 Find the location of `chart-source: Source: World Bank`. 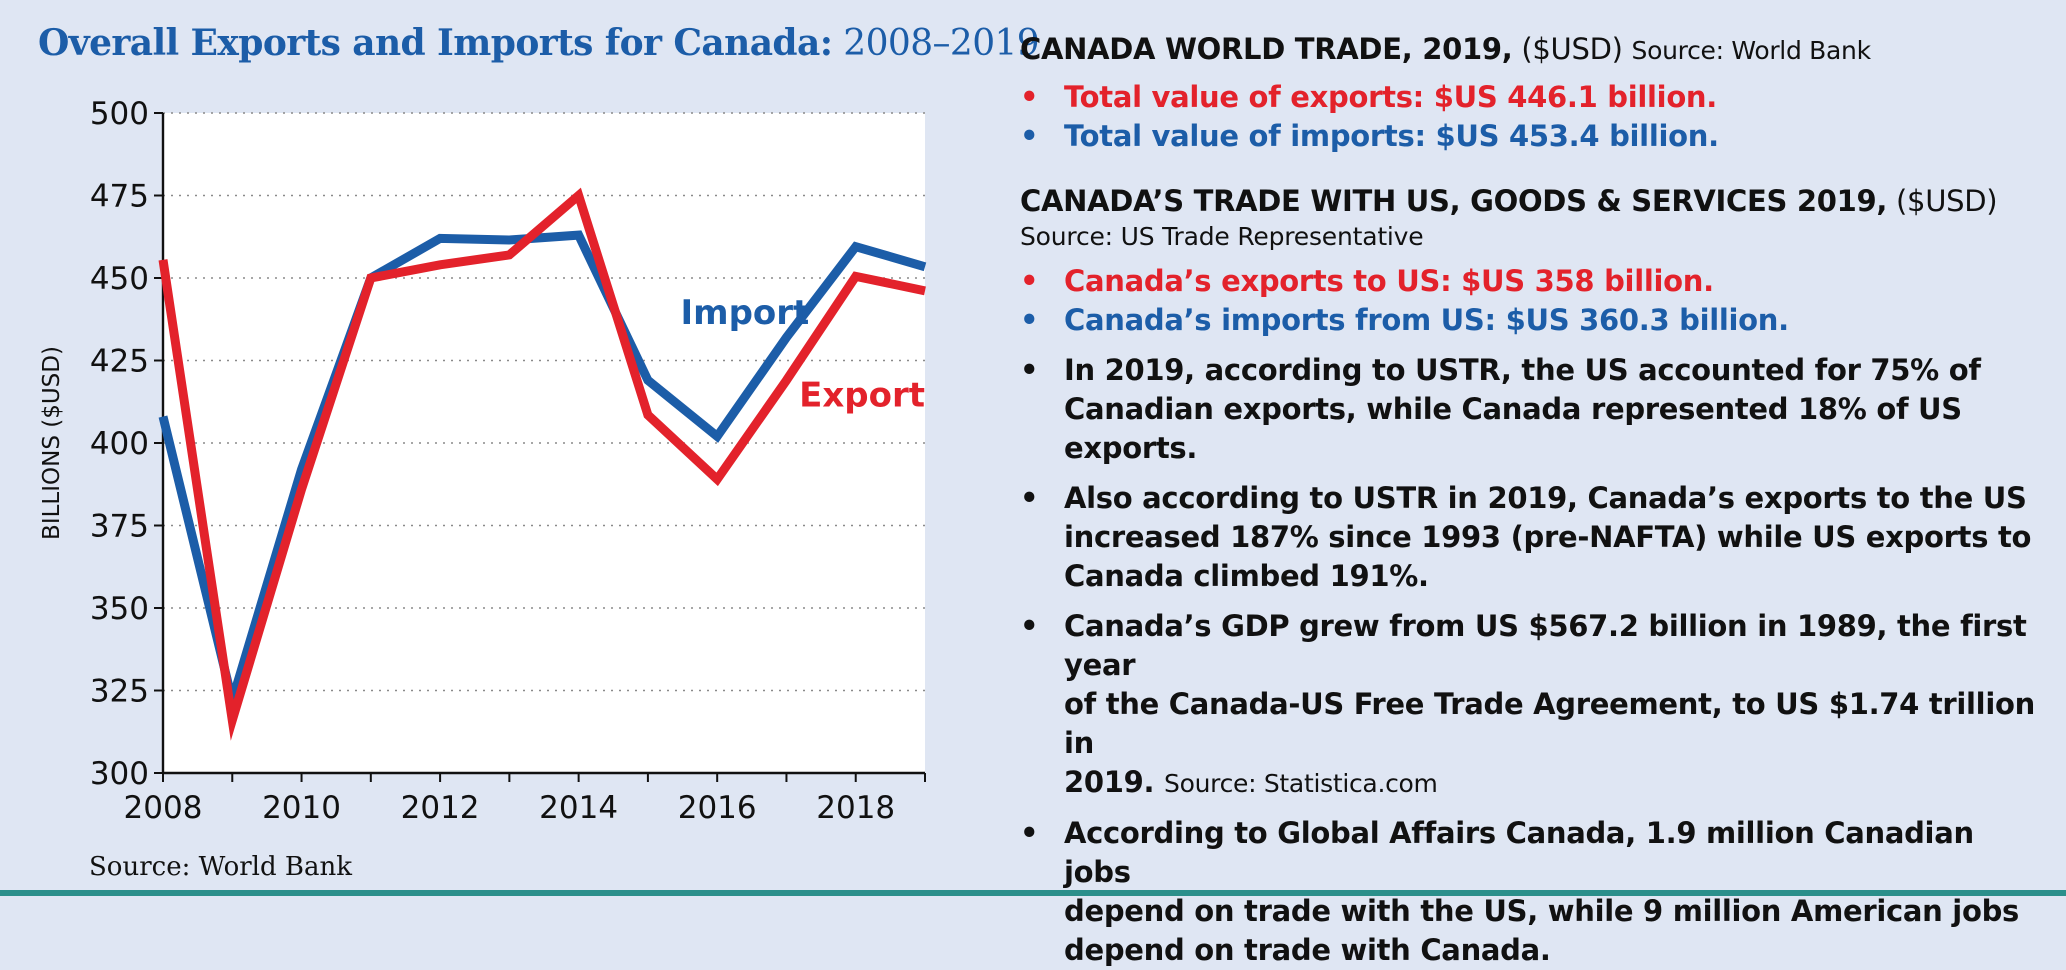

chart-source: Source: World Bank is located at coordinates (220, 867).